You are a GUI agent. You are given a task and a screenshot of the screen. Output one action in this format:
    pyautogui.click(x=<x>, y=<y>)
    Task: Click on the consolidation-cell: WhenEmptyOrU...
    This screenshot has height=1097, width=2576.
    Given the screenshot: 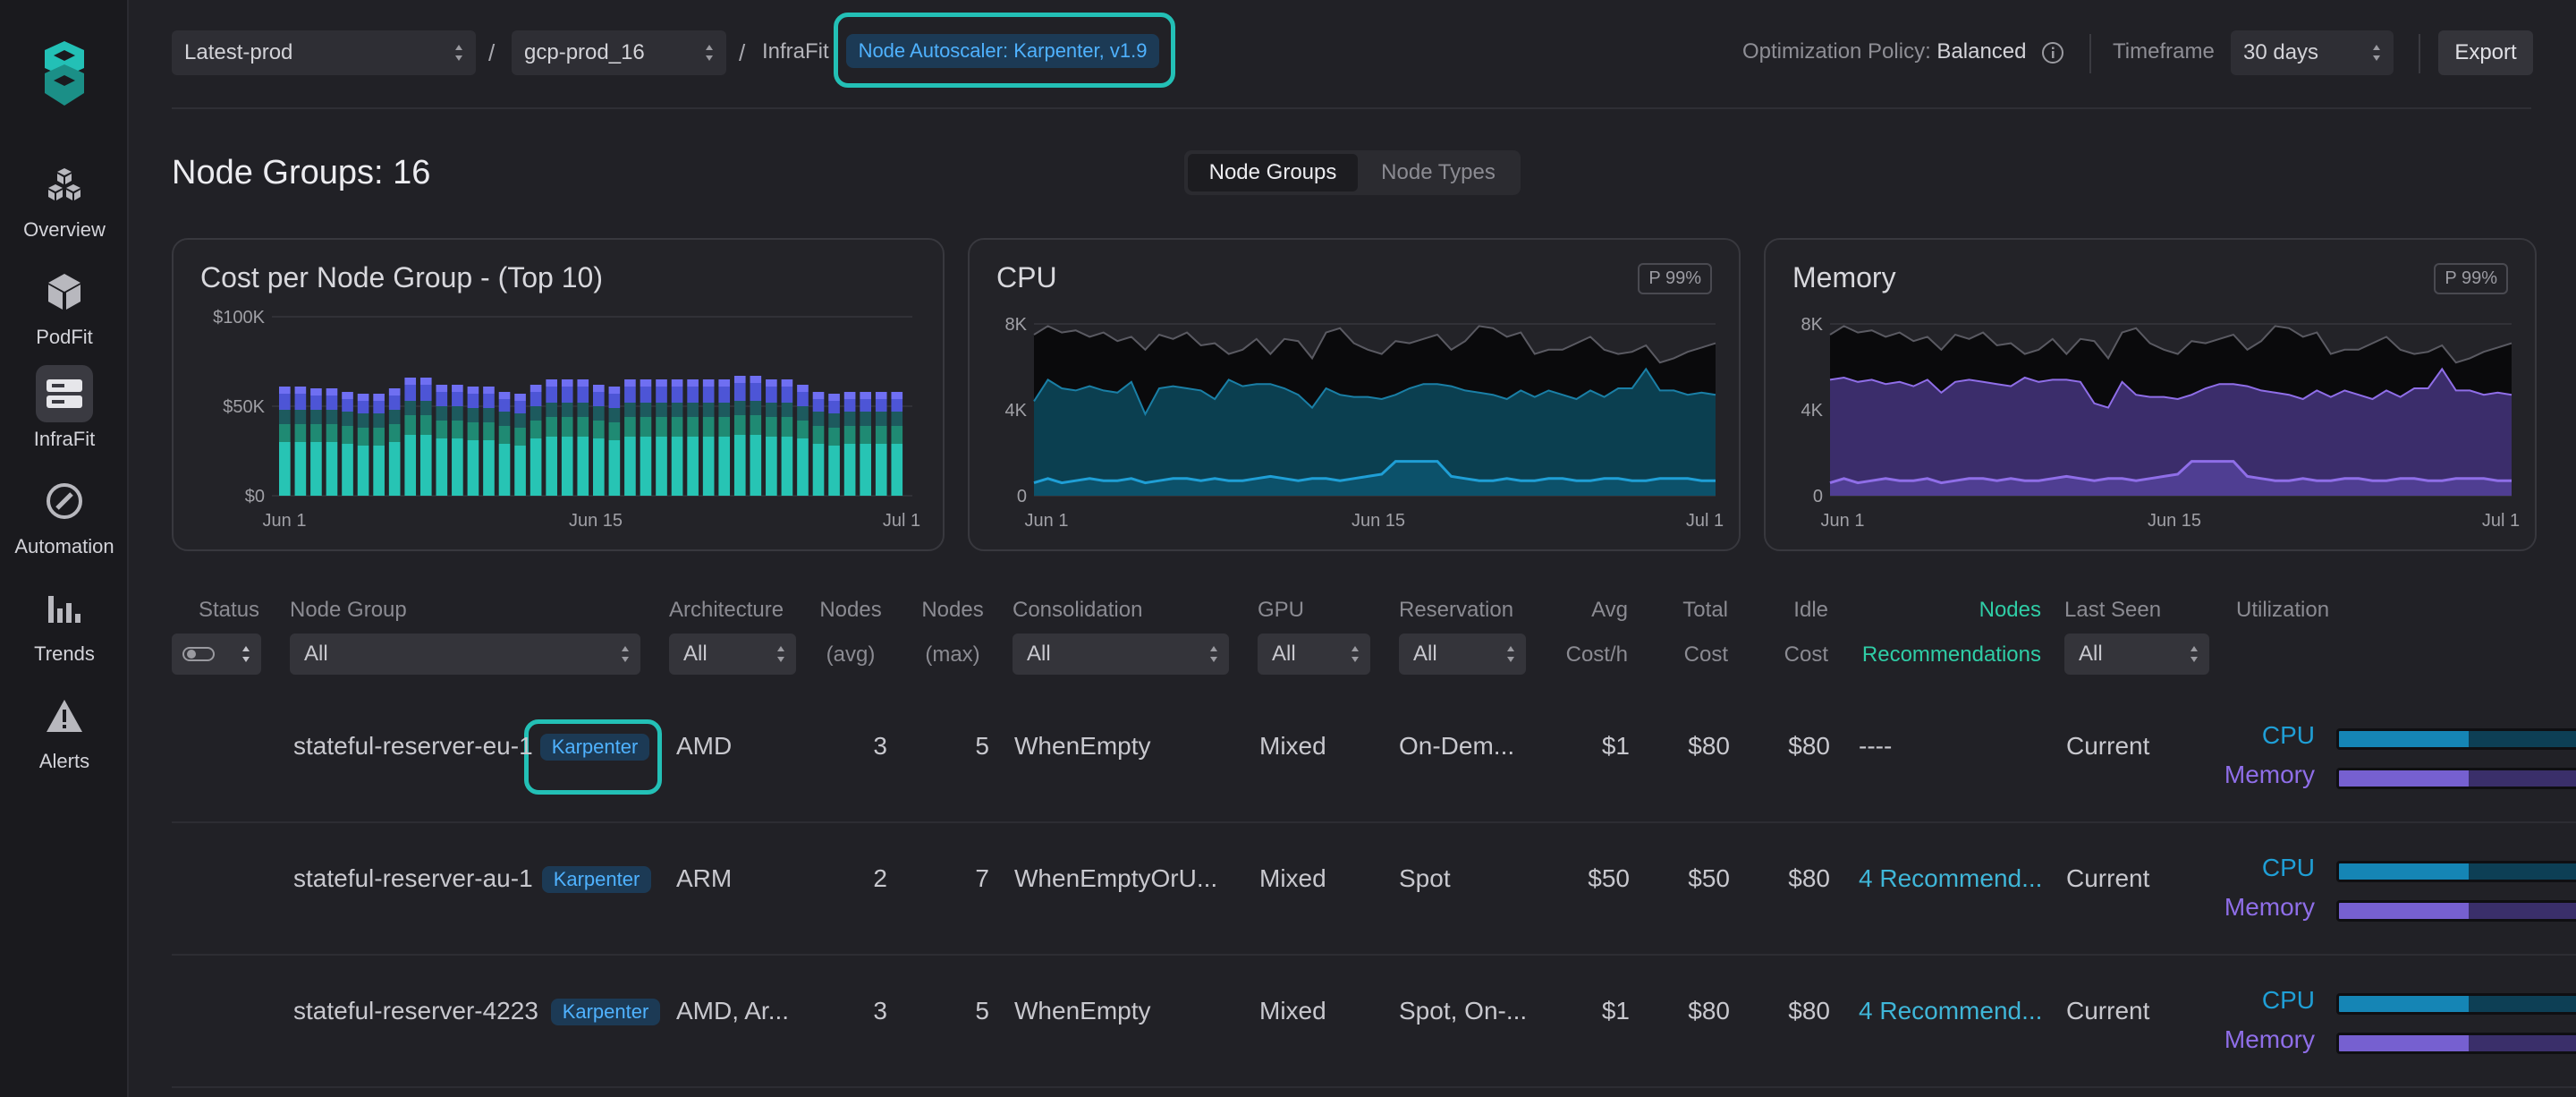 What is the action you would take?
    pyautogui.click(x=1116, y=878)
    